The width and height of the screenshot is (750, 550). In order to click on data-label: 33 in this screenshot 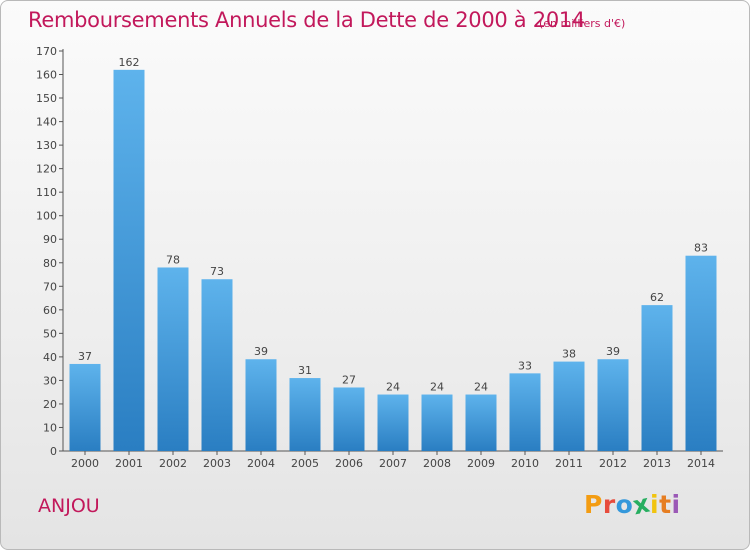, I will do `click(525, 365)`.